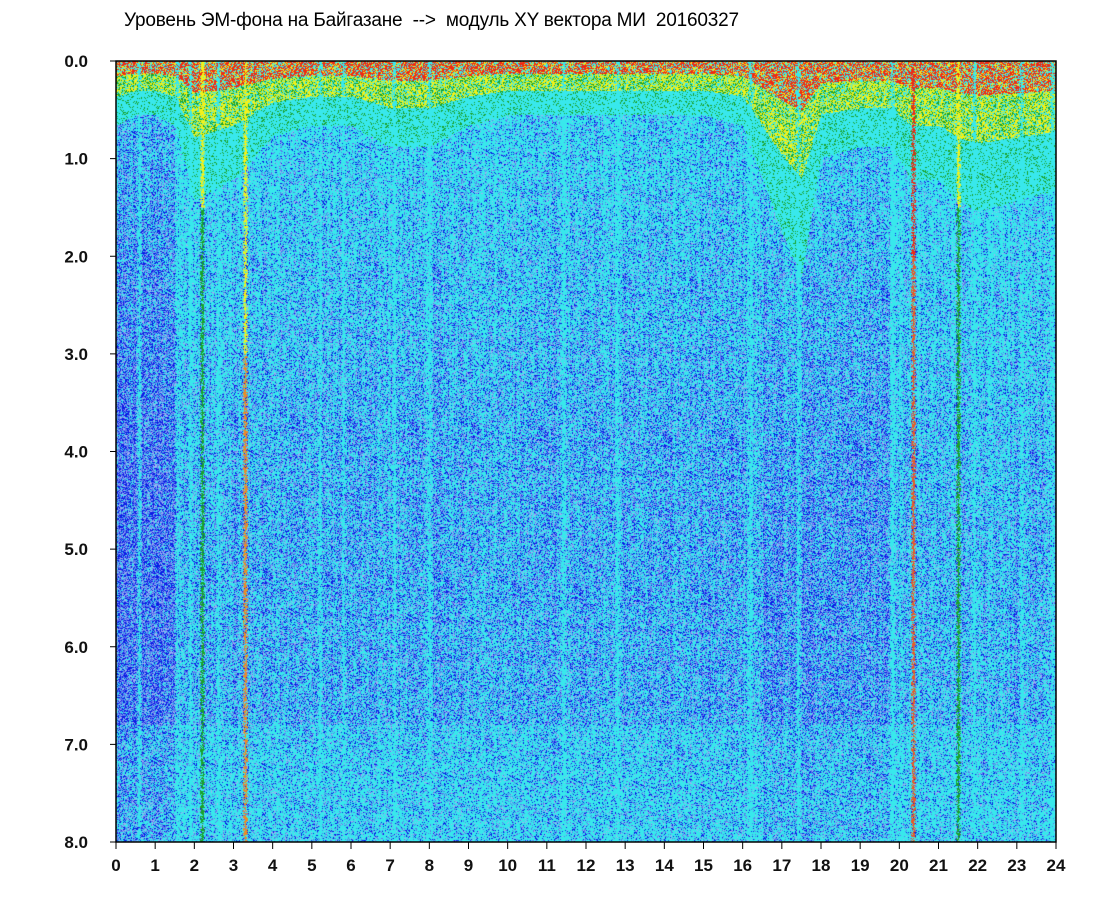 This screenshot has width=1096, height=900. I want to click on x-tick-label: 10, so click(507, 865).